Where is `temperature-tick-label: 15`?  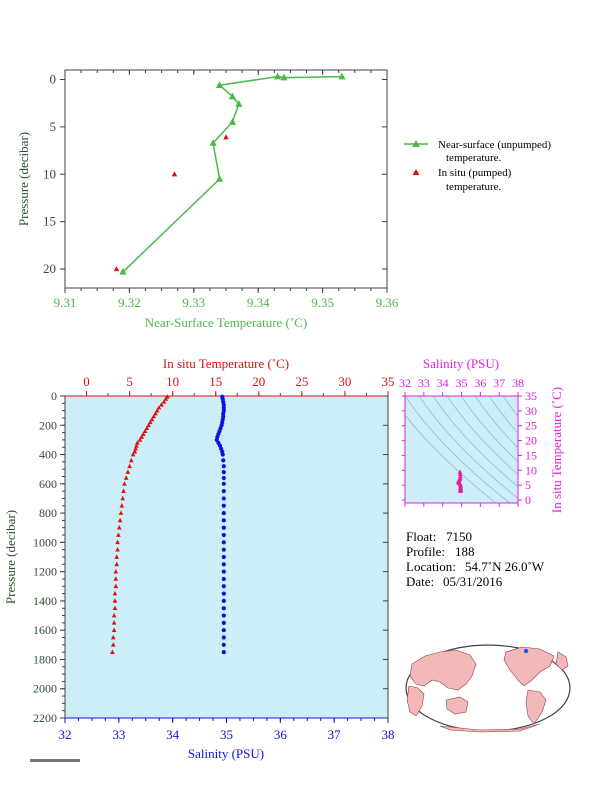 temperature-tick-label: 15 is located at coordinates (215, 381).